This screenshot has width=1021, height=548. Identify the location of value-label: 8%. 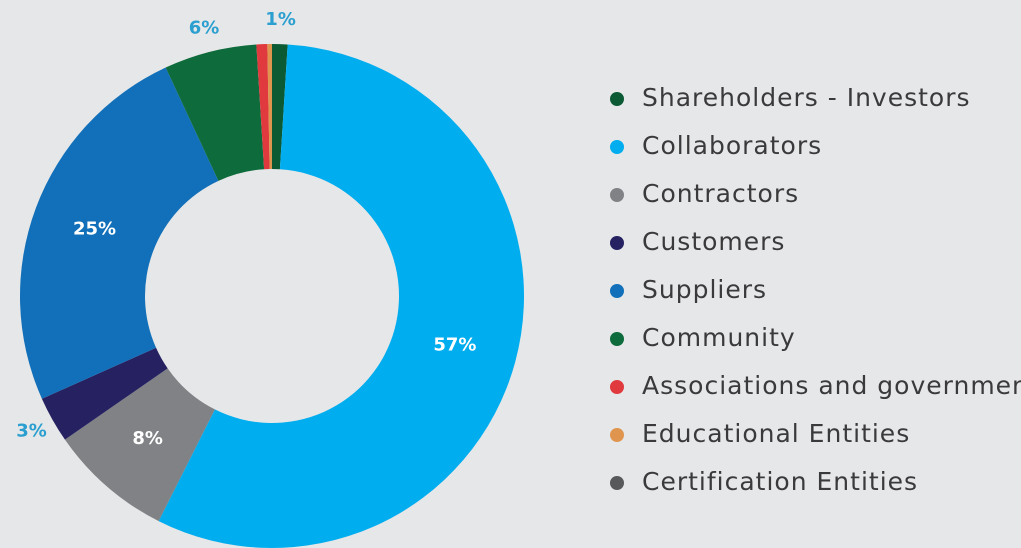
(147, 438).